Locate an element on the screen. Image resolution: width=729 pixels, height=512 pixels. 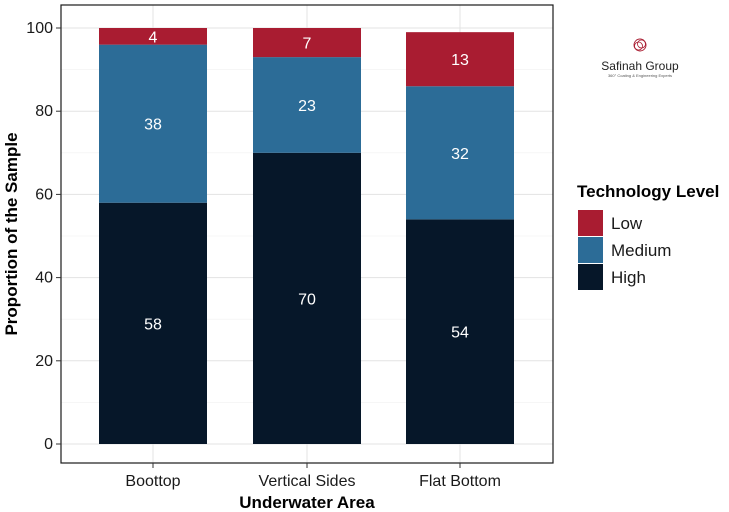
bar-label-low: 13 is located at coordinates (460, 60).